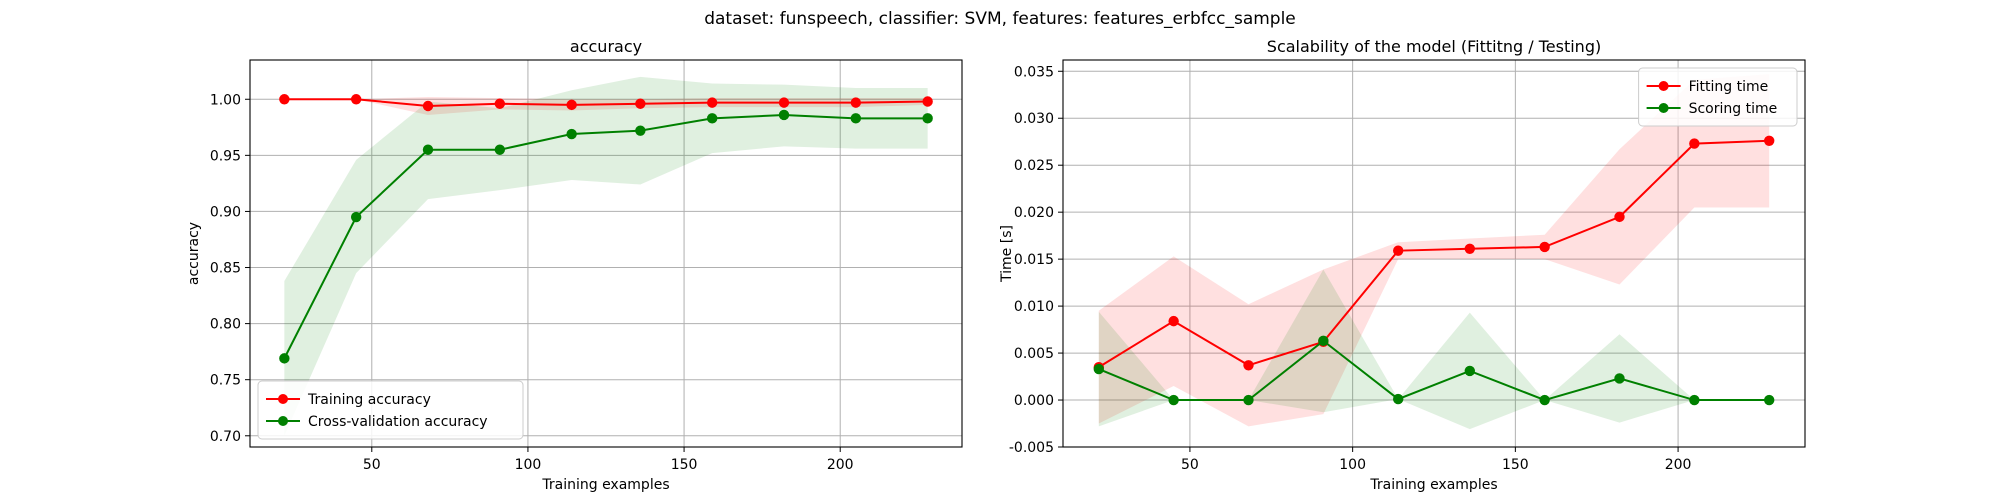 The height and width of the screenshot is (500, 2000). I want to click on y-tick-label: 0.035, so click(1034, 72).